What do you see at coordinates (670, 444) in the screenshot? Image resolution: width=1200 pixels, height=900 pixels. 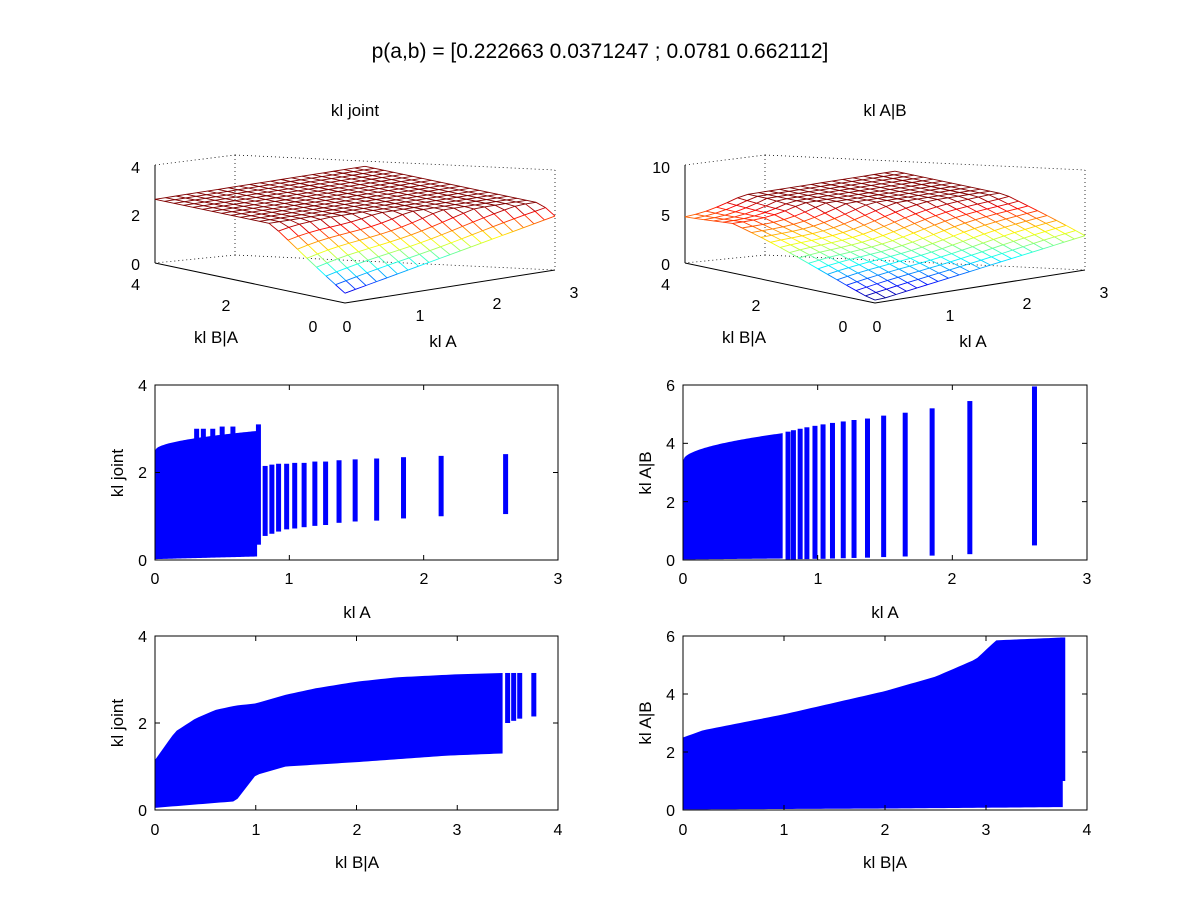 I see `panel4-ytick-4: 4` at bounding box center [670, 444].